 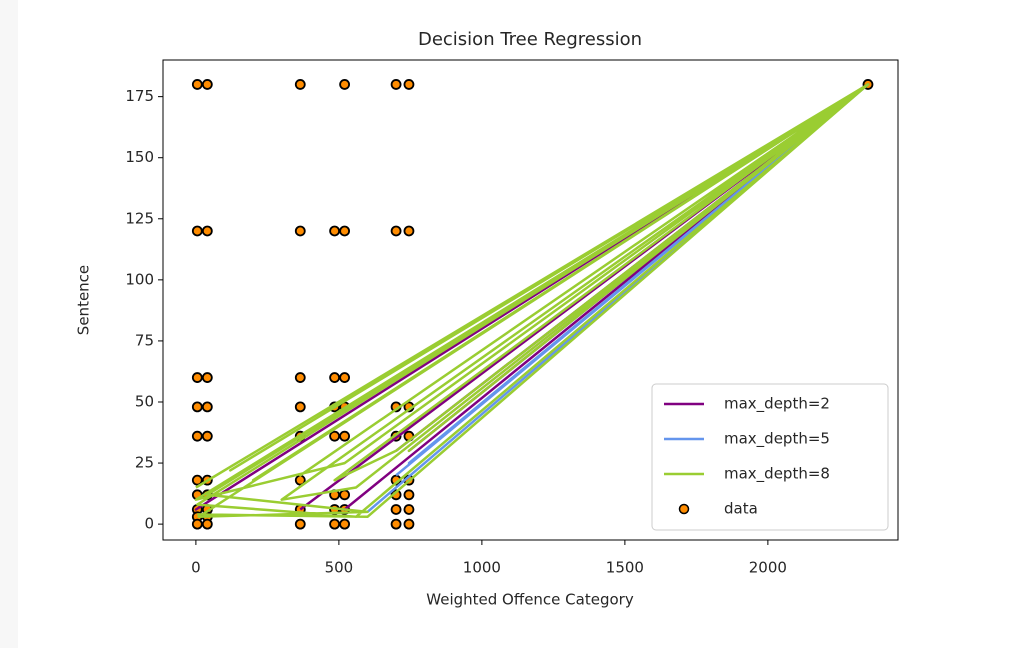 I want to click on x-tick-label: 1500, so click(x=625, y=568).